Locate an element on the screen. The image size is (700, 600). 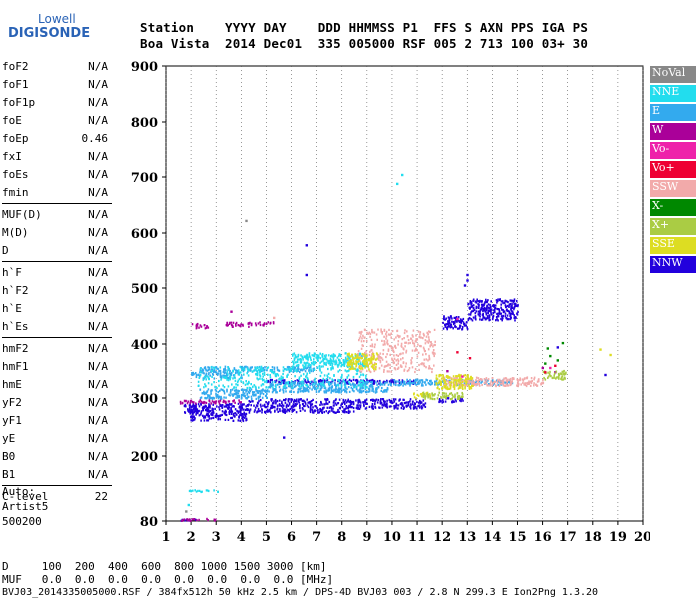
param-row: D N/A is located at coordinates (57, 251).